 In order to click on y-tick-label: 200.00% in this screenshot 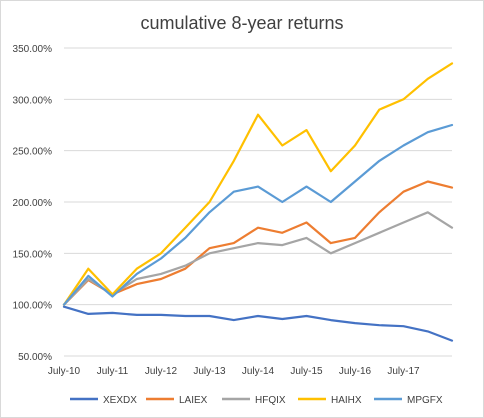, I will do `click(33, 203)`.